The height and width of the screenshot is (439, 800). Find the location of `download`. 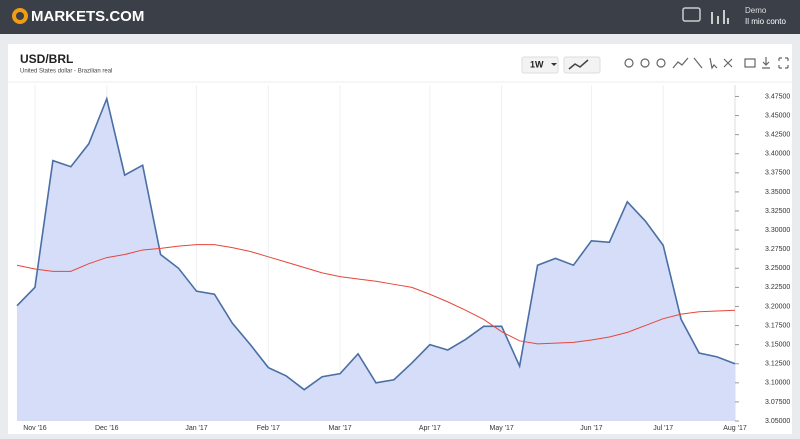

download is located at coordinates (766, 63).